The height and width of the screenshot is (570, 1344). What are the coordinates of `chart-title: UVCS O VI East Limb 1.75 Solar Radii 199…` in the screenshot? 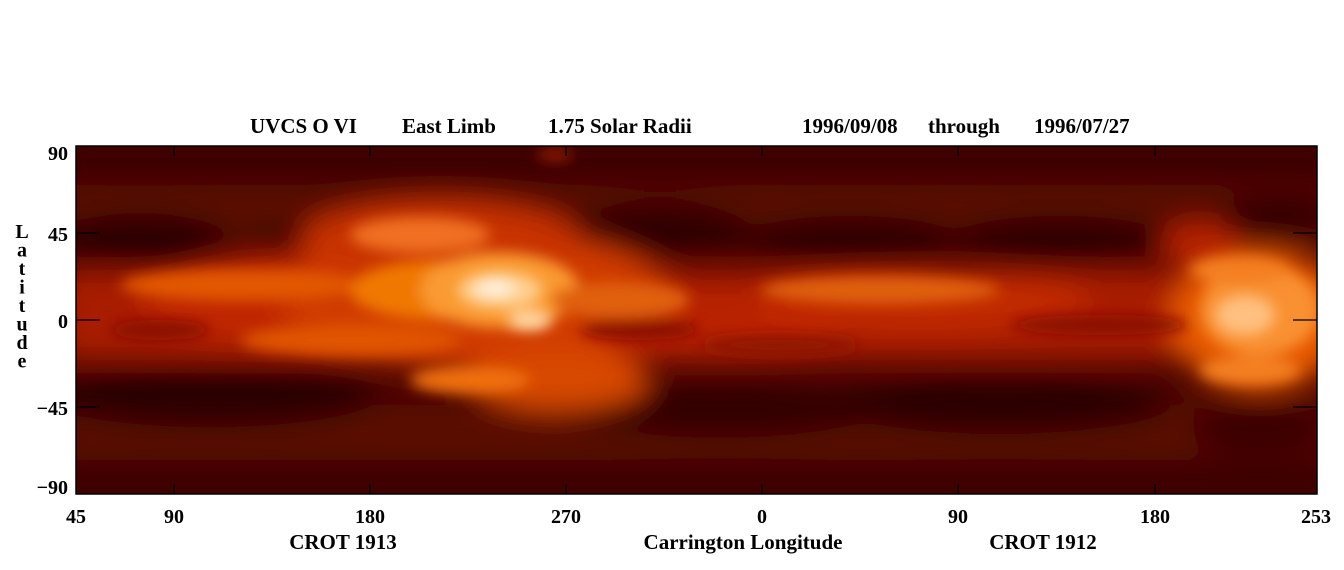 It's located at (690, 126).